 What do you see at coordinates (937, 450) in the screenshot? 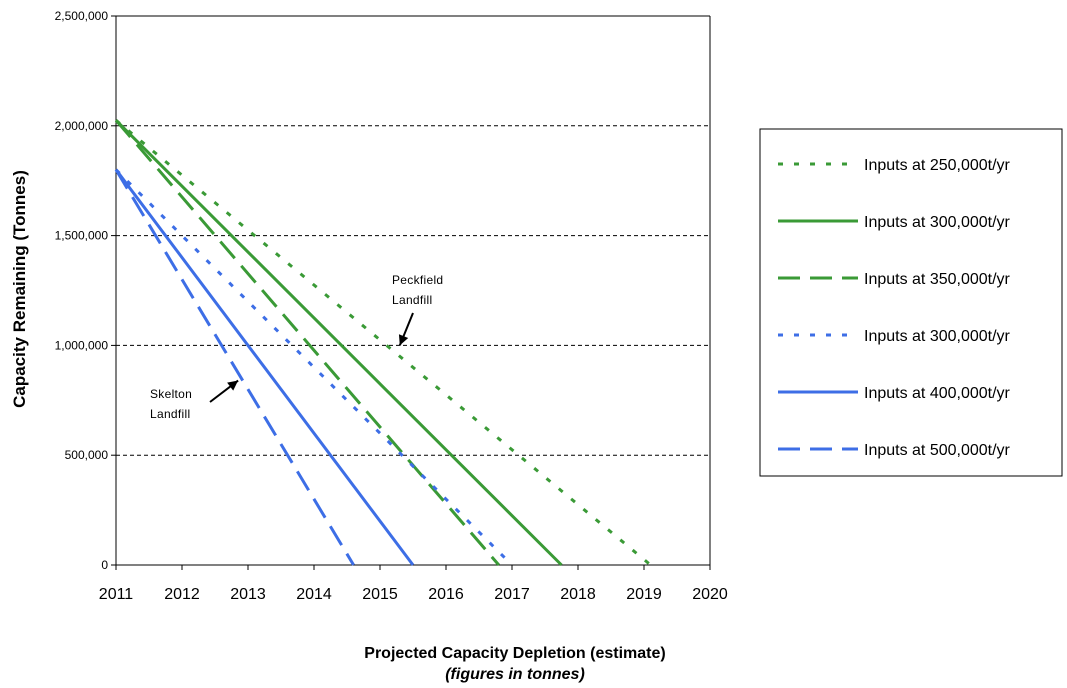
I see `legend-label: Inputs at 500,000t/yr` at bounding box center [937, 450].